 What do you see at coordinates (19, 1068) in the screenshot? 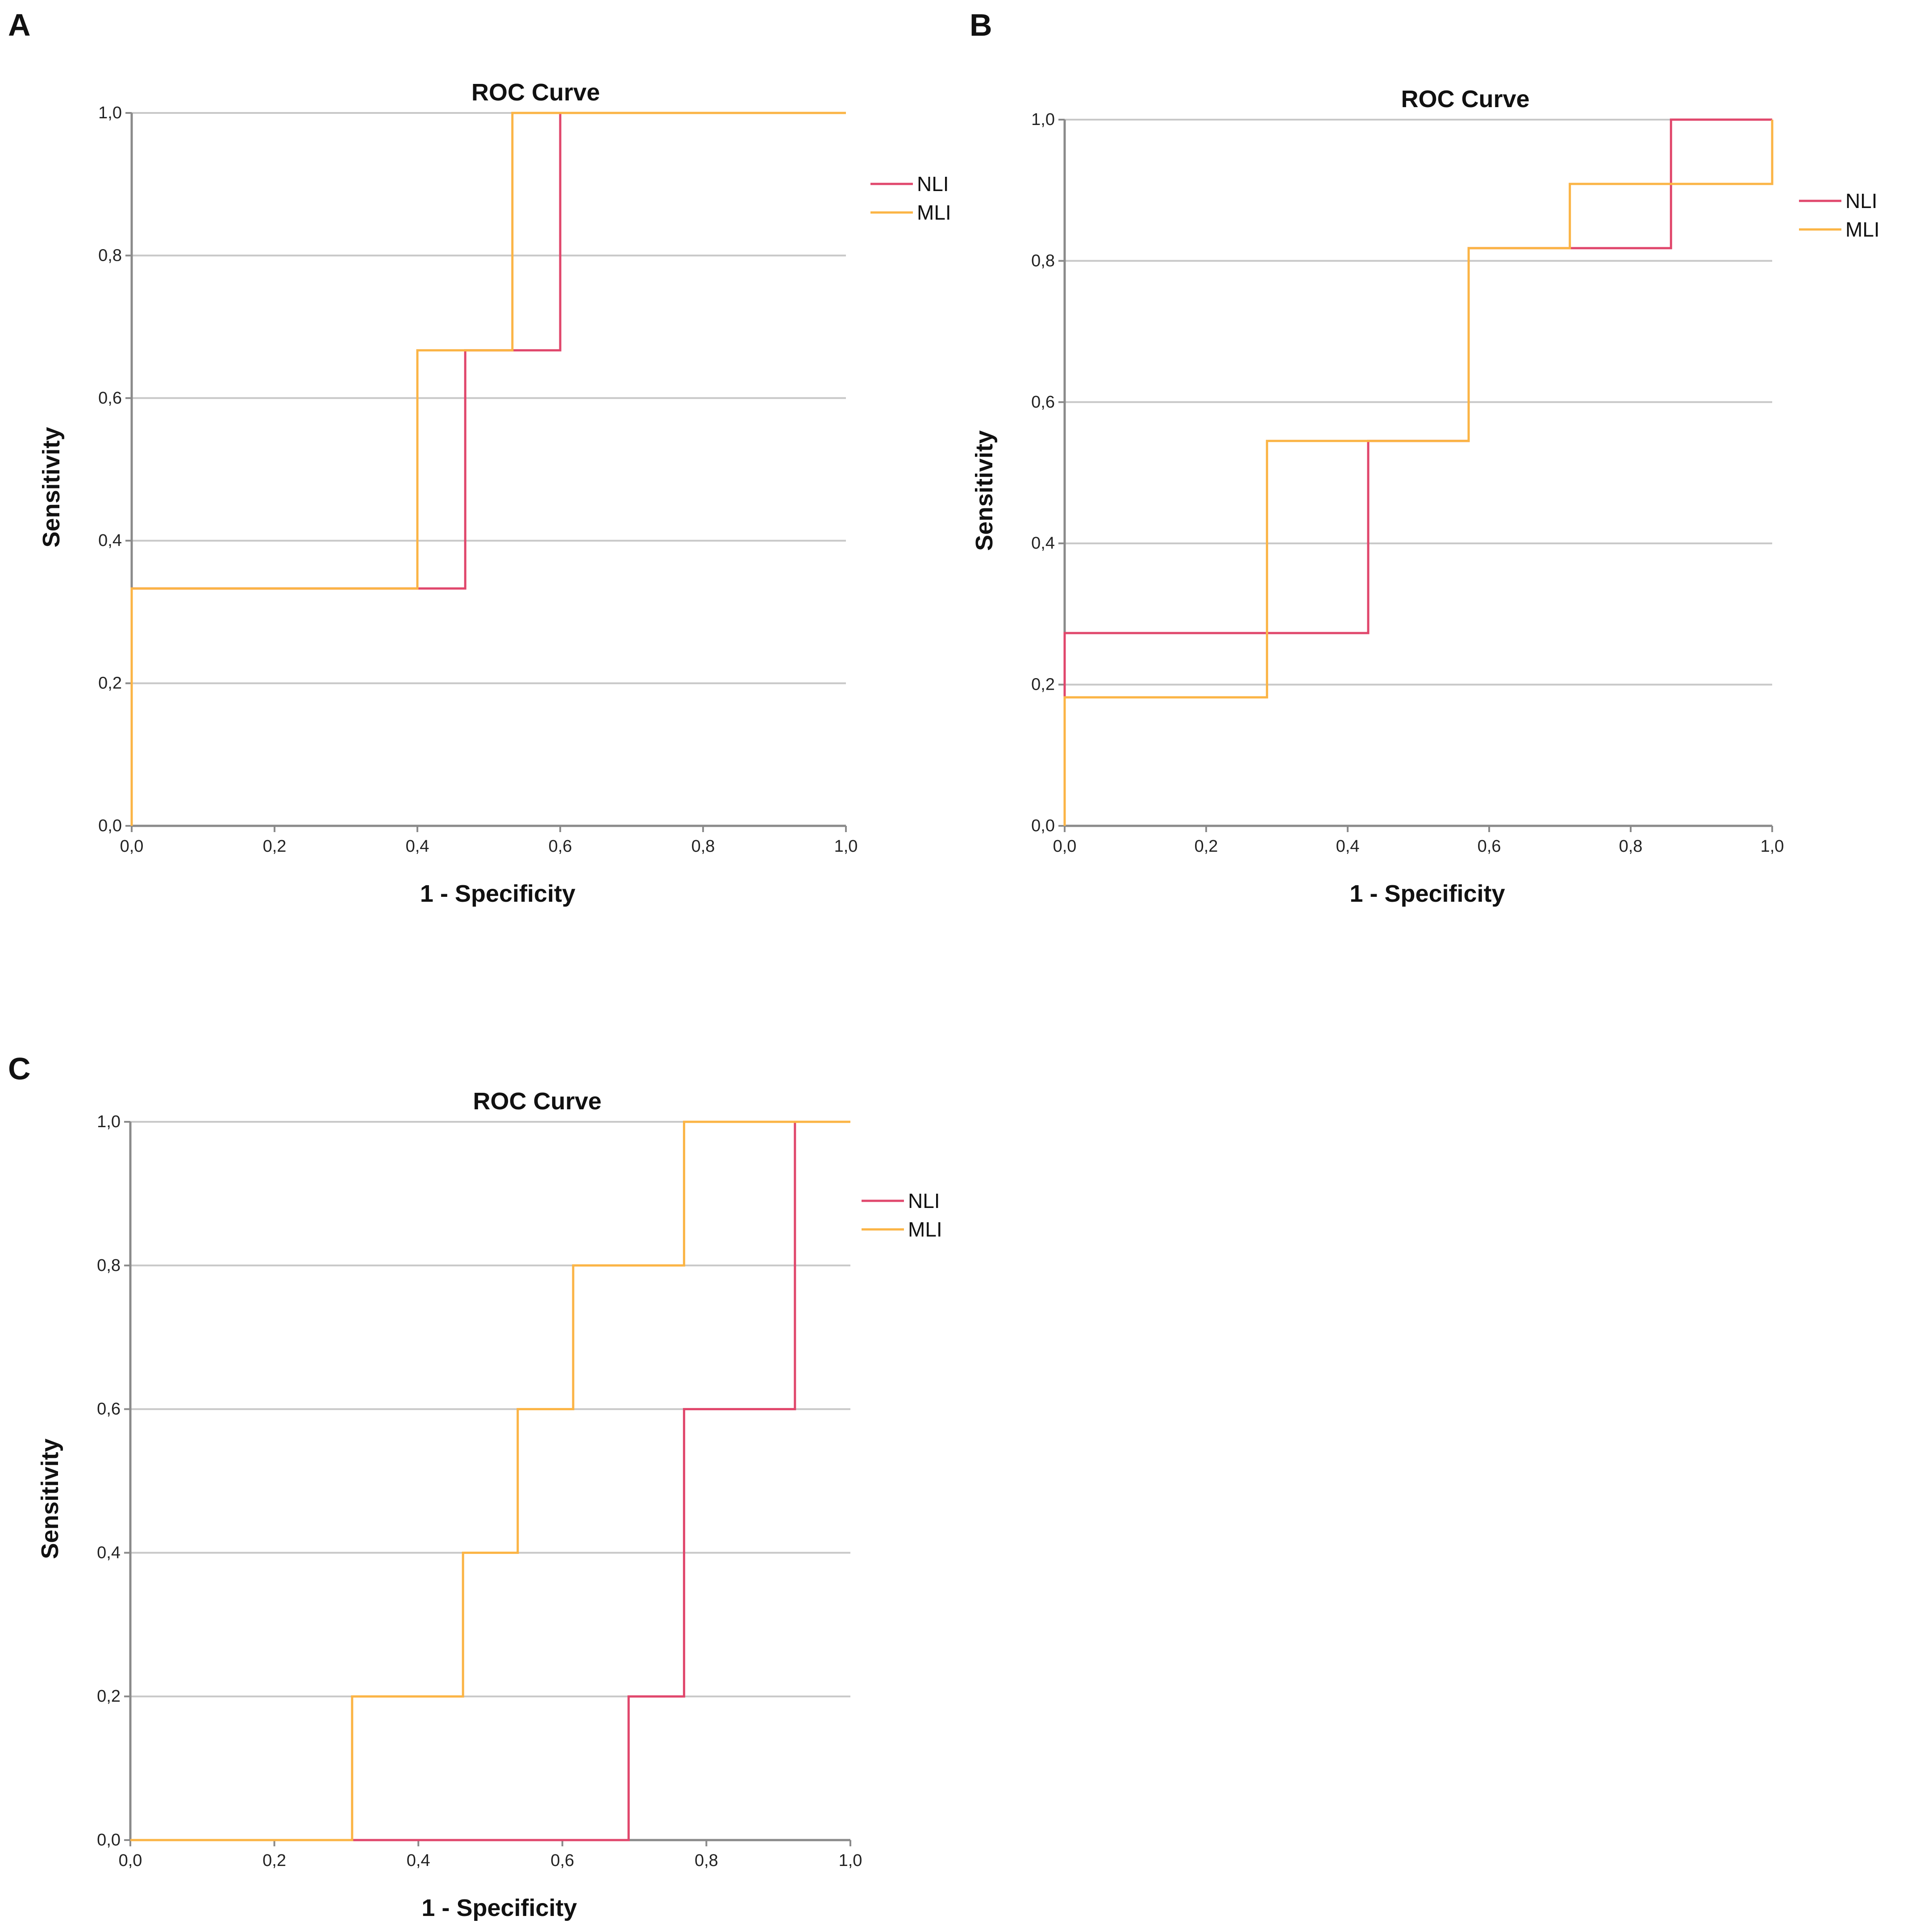
I see `panel-letter: C` at bounding box center [19, 1068].